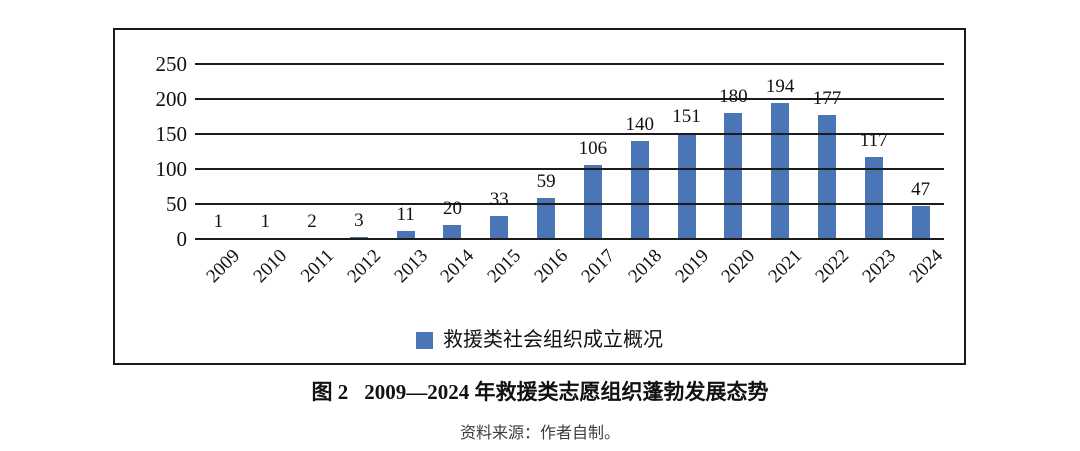  Describe the element at coordinates (499, 199) in the screenshot. I see `value-label-2015: 33` at that location.